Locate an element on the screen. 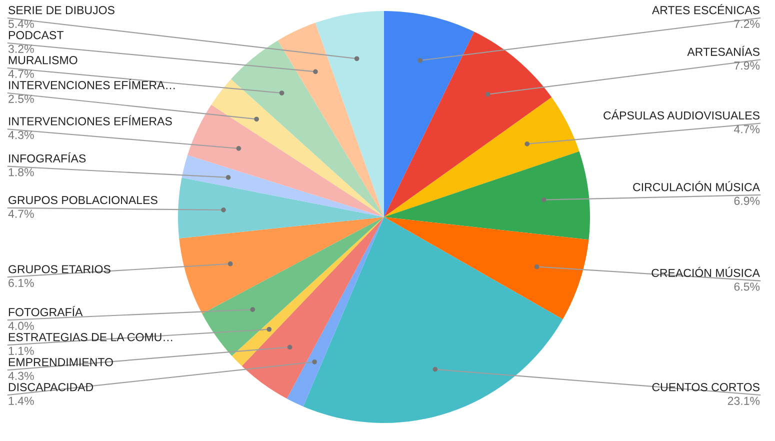  data-label: 4.0% is located at coordinates (21, 326).